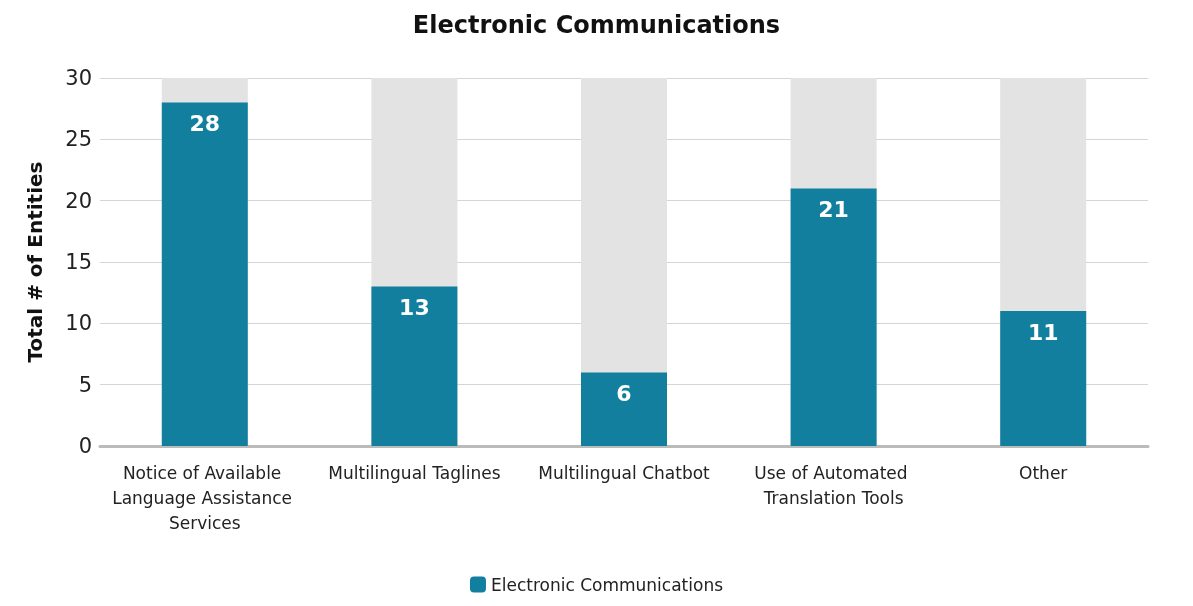 This screenshot has width=1193, height=606. What do you see at coordinates (78, 78) in the screenshot?
I see `y-tick-label: 30` at bounding box center [78, 78].